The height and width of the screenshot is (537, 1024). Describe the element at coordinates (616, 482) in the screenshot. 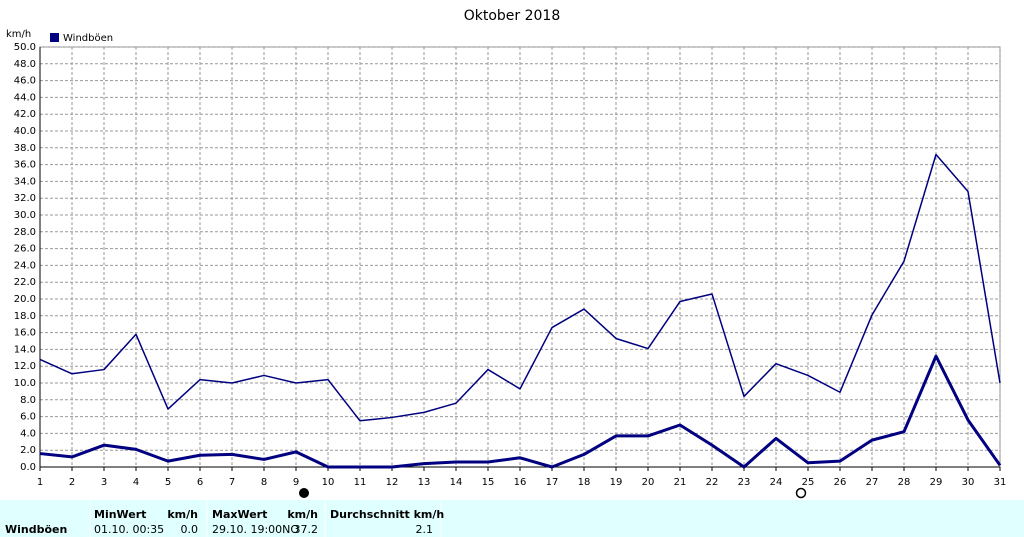

I see `x-tick-label: 19` at that location.